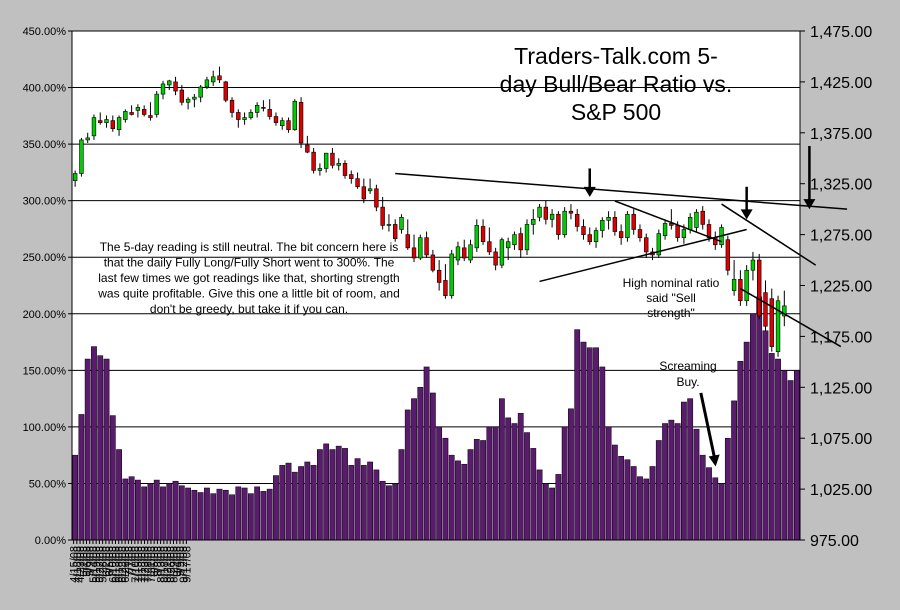 Image resolution: width=900 pixels, height=610 pixels. What do you see at coordinates (671, 298) in the screenshot?
I see `high-ratio-line: said "Sell` at bounding box center [671, 298].